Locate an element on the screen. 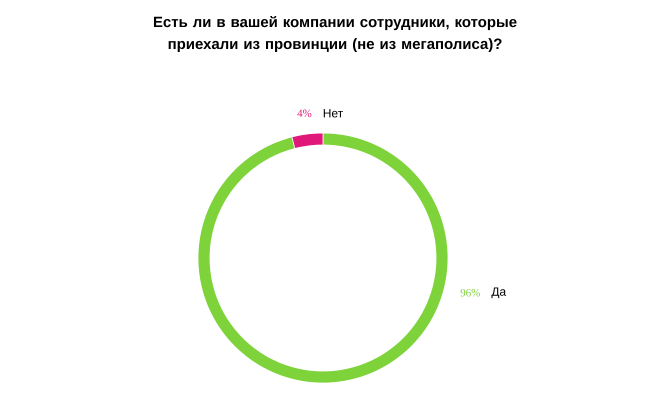 This screenshot has width=649, height=418. slice-label: Да is located at coordinates (498, 292).